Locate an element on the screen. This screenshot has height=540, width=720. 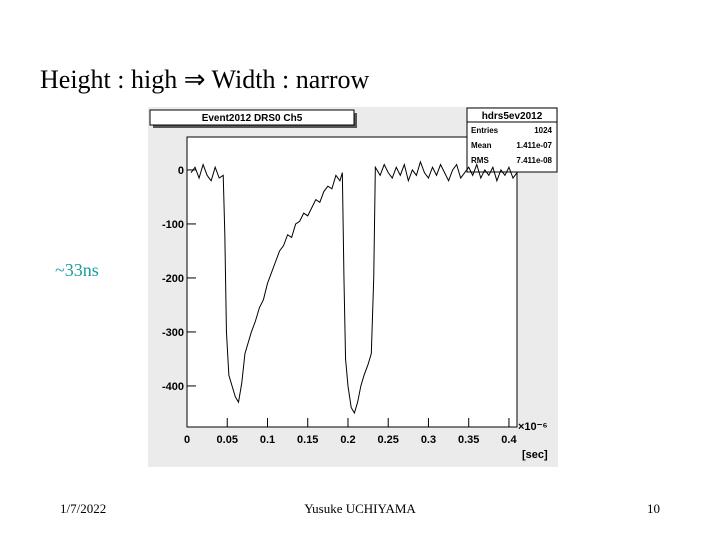
y-tick-label: -100 is located at coordinates (173, 225).